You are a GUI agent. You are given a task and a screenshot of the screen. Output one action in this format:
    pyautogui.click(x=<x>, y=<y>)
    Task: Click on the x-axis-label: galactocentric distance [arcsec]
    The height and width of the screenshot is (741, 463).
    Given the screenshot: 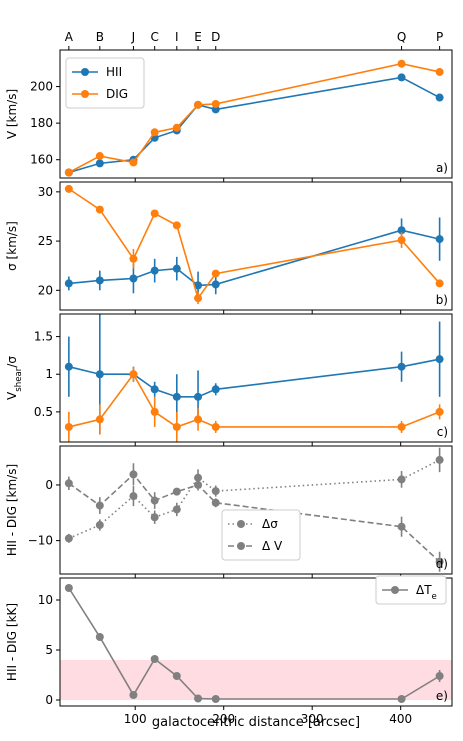 What is the action you would take?
    pyautogui.click(x=256, y=722)
    